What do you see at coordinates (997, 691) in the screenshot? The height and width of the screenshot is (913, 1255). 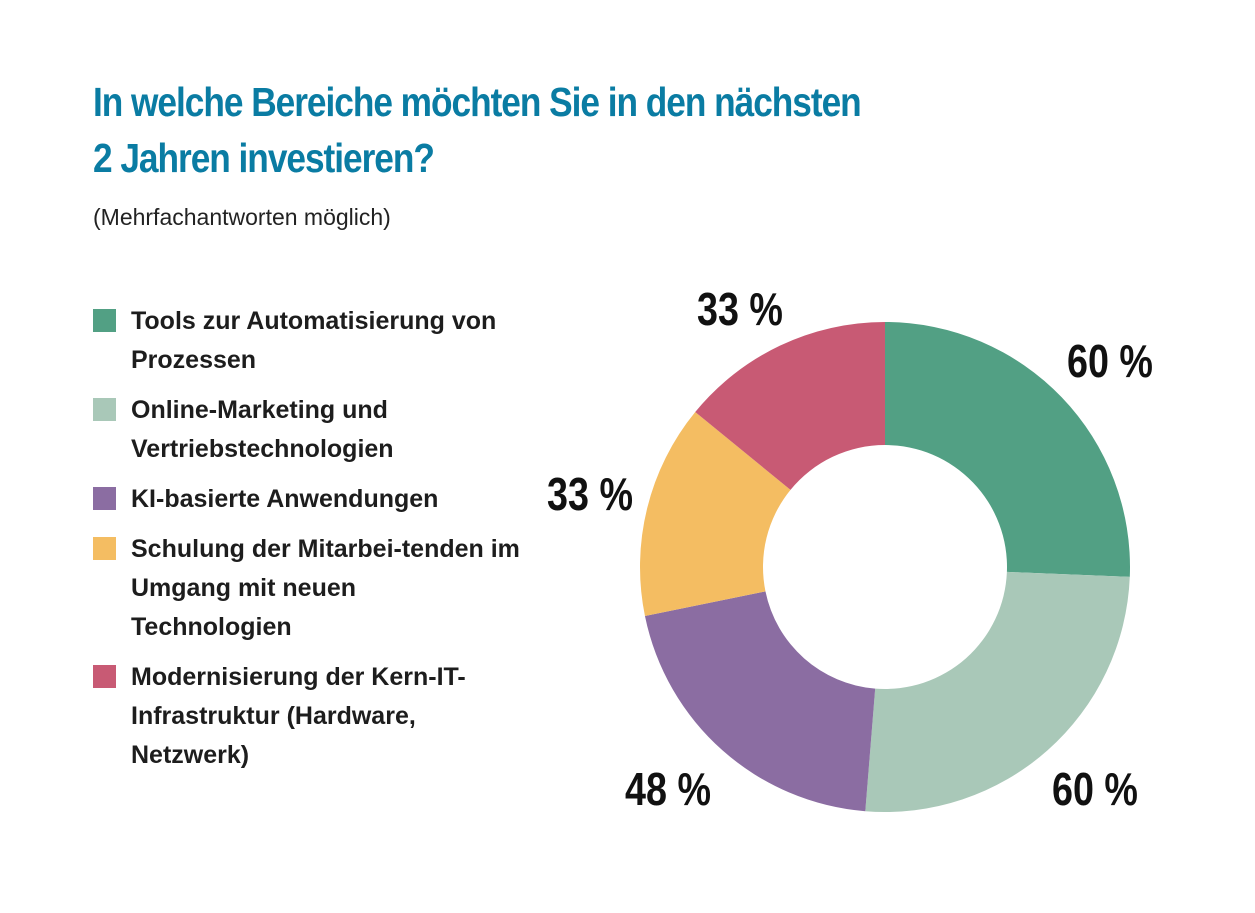 I see `slice-online-marketing` at bounding box center [997, 691].